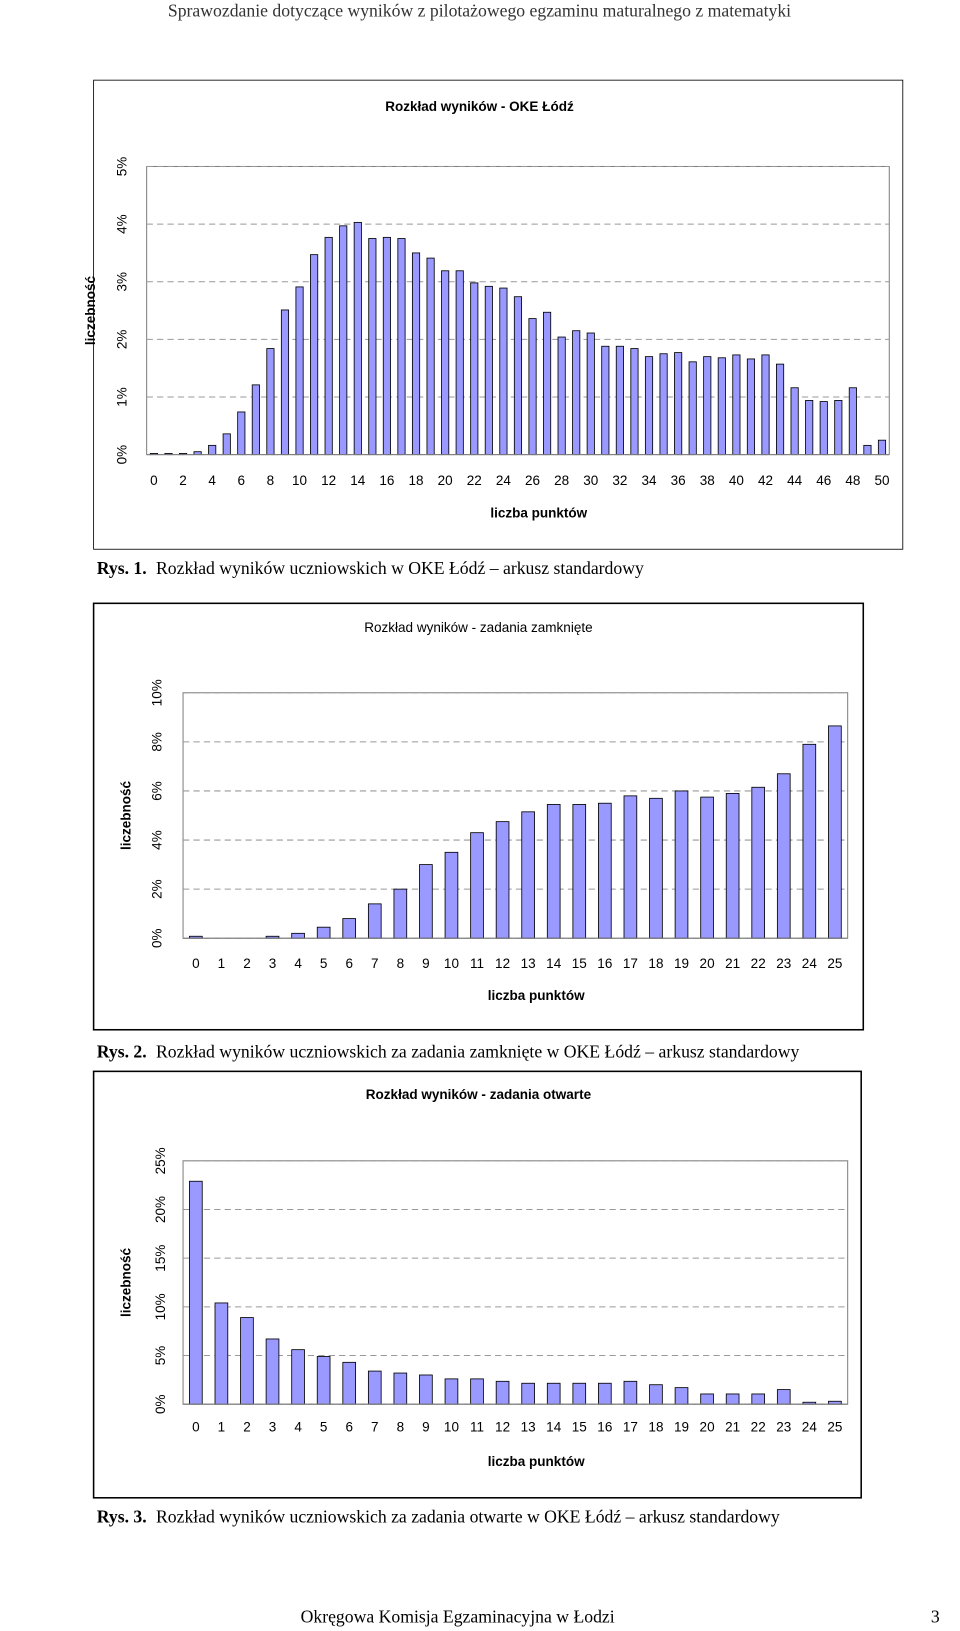 The width and height of the screenshot is (960, 1631). What do you see at coordinates (273, 1427) in the screenshot?
I see `x-tick-label: 3` at bounding box center [273, 1427].